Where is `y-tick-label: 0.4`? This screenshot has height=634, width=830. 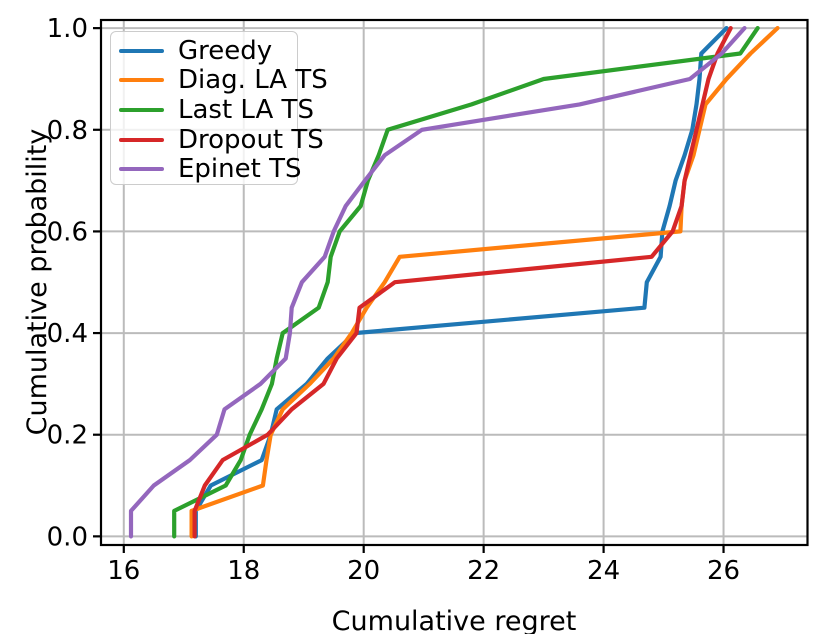 y-tick-label: 0.4 is located at coordinates (67, 334).